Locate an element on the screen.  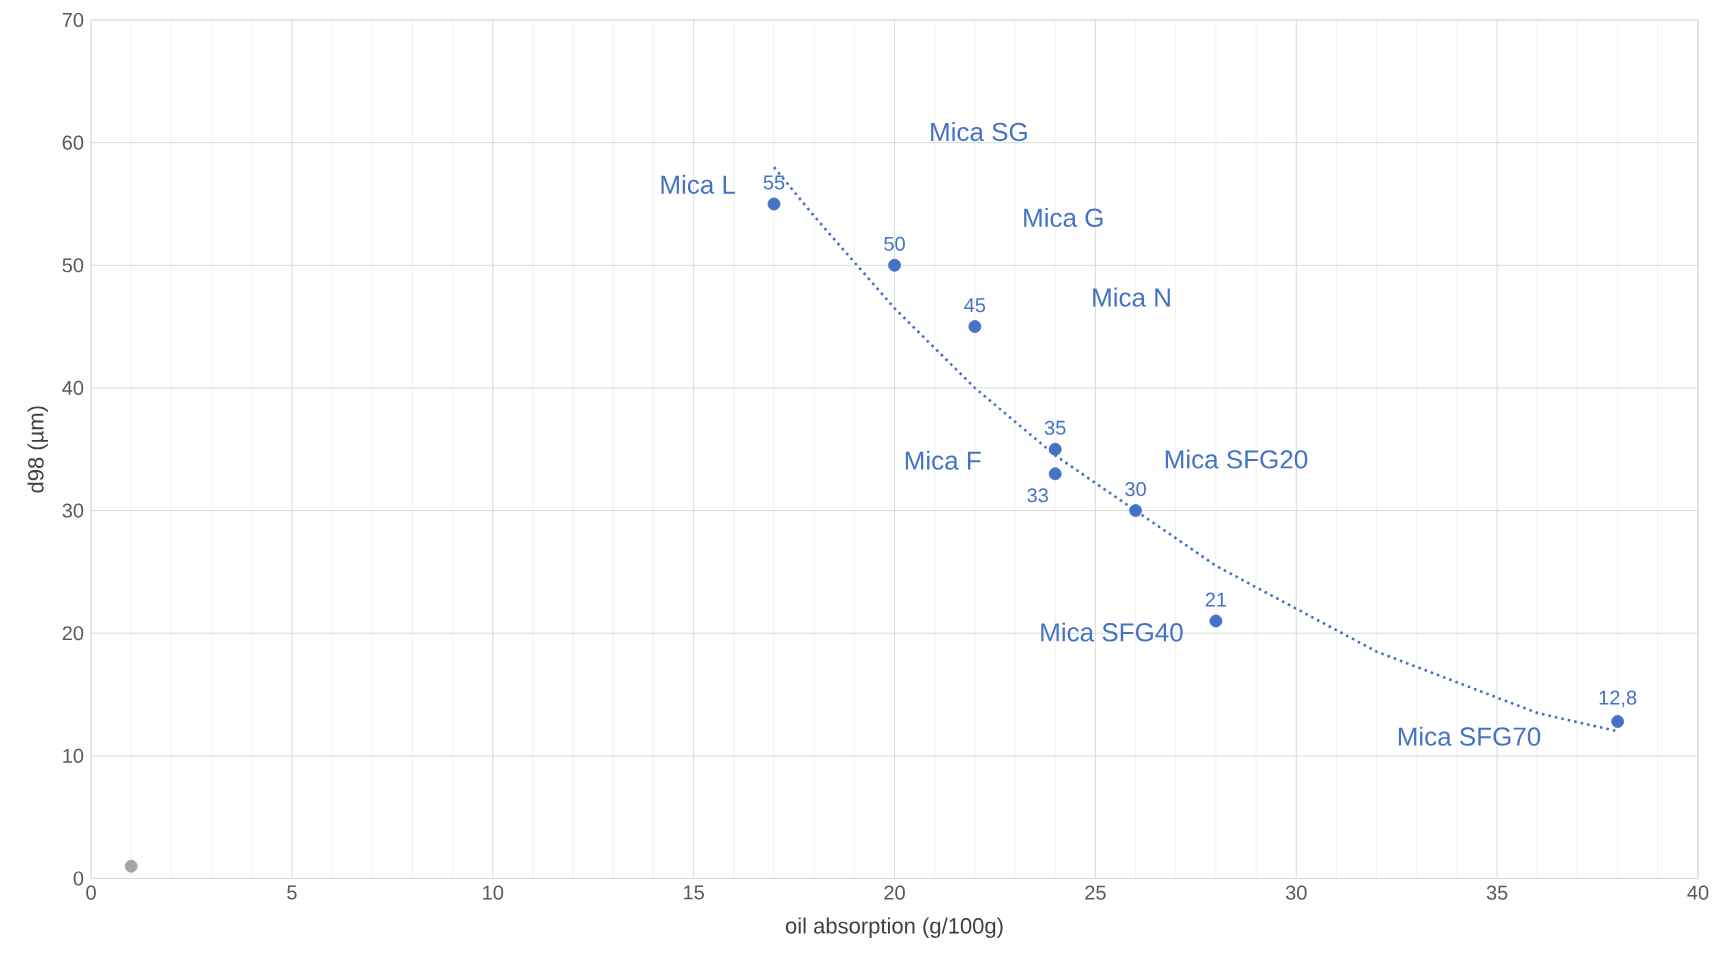
y-tick-label: 60 is located at coordinates (73, 142).